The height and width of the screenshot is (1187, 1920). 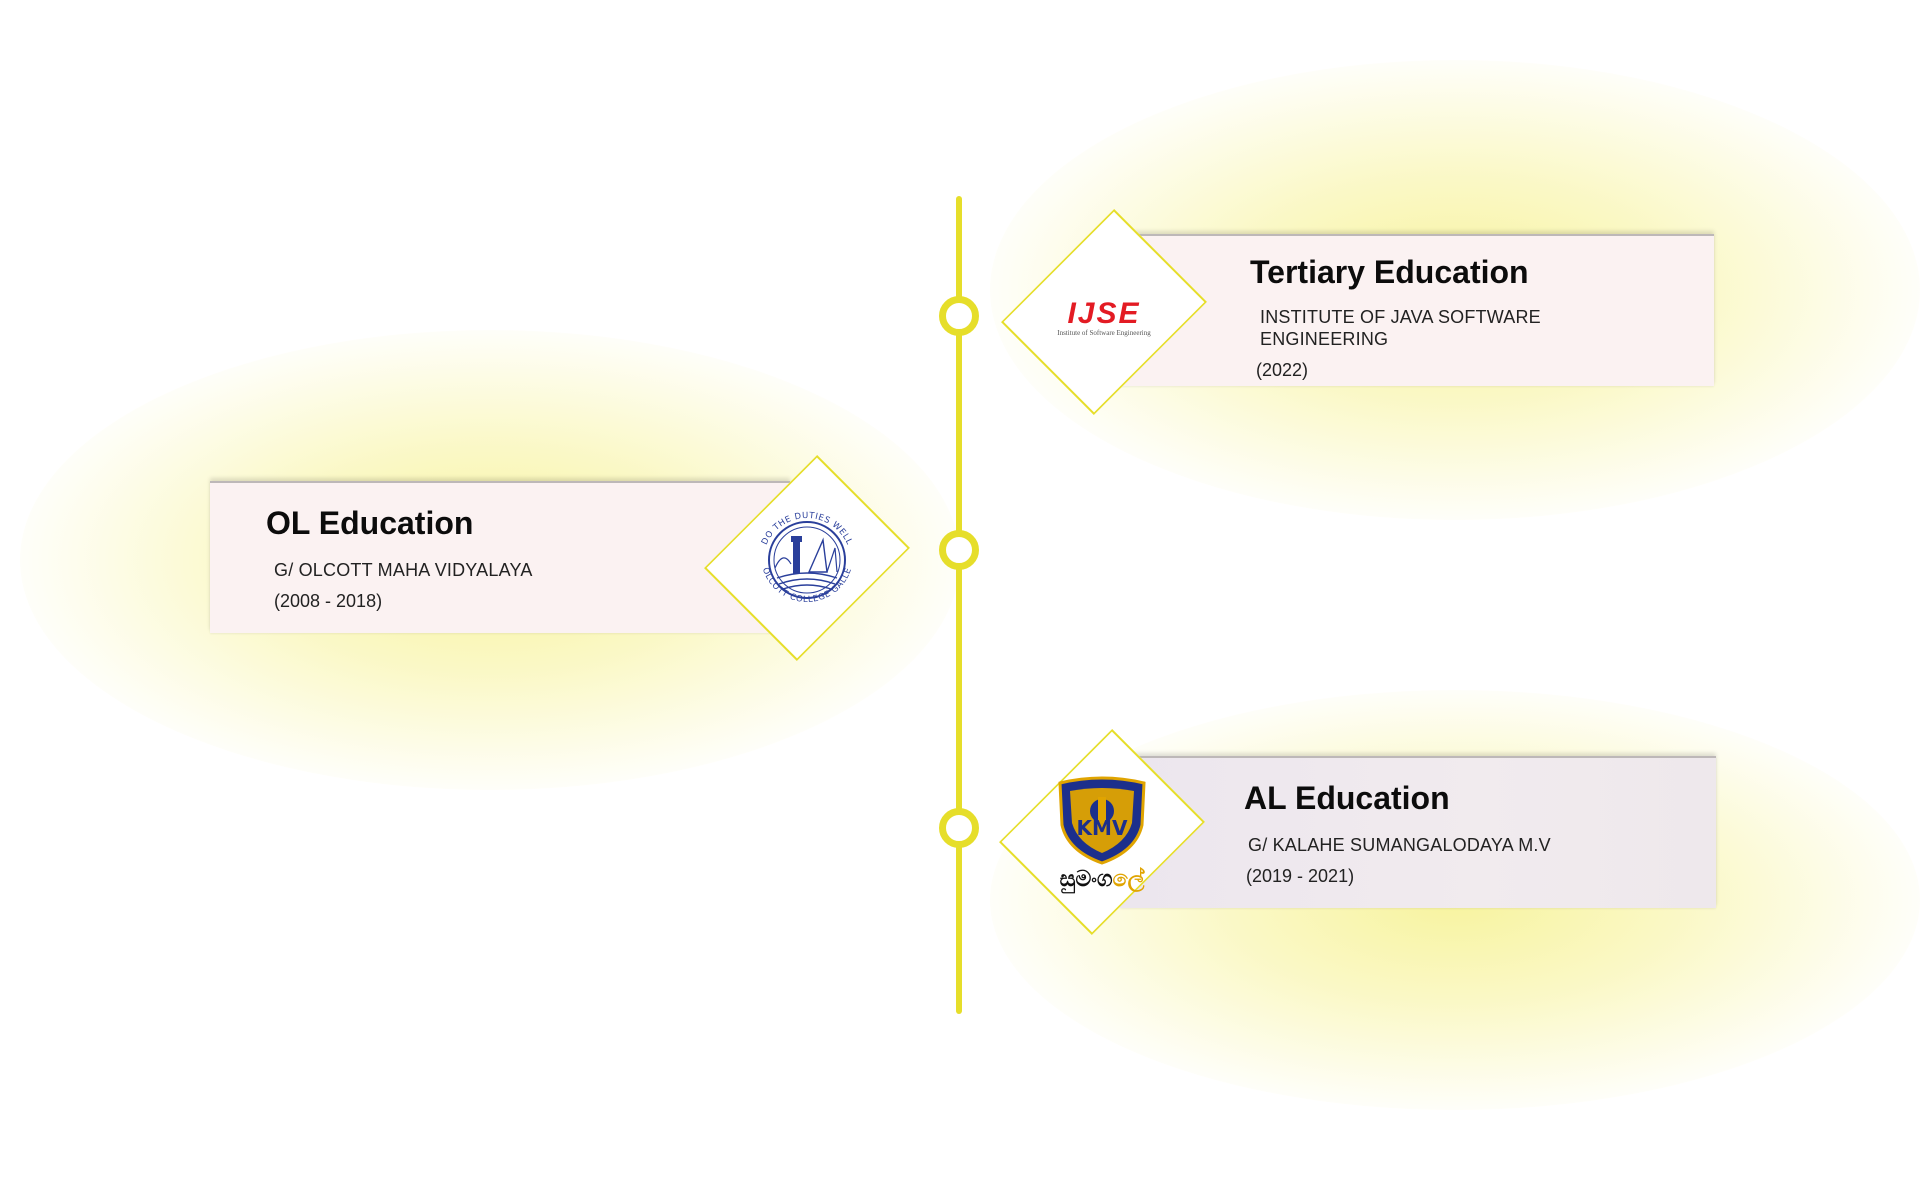 What do you see at coordinates (1300, 876) in the screenshot?
I see `card-years: (2019 - 2021)` at bounding box center [1300, 876].